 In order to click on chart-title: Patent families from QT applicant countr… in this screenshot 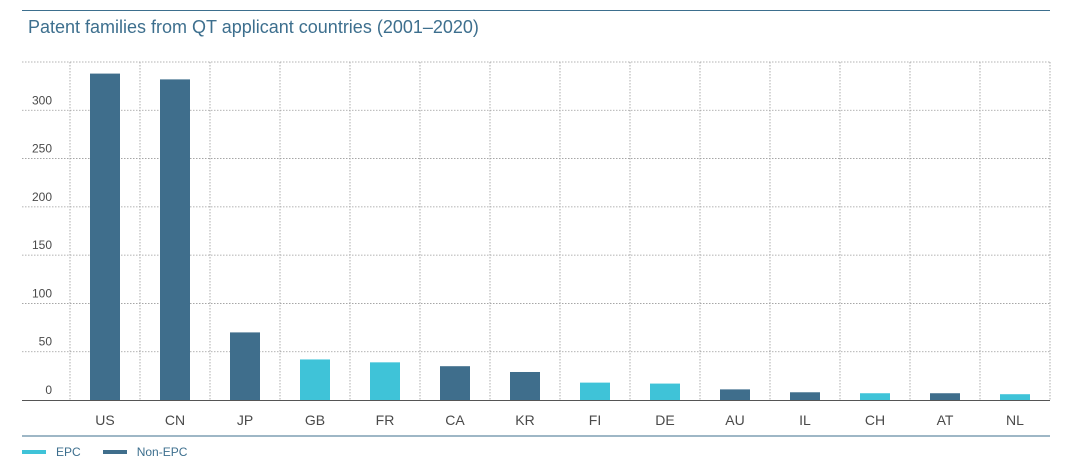, I will do `click(253, 27)`.